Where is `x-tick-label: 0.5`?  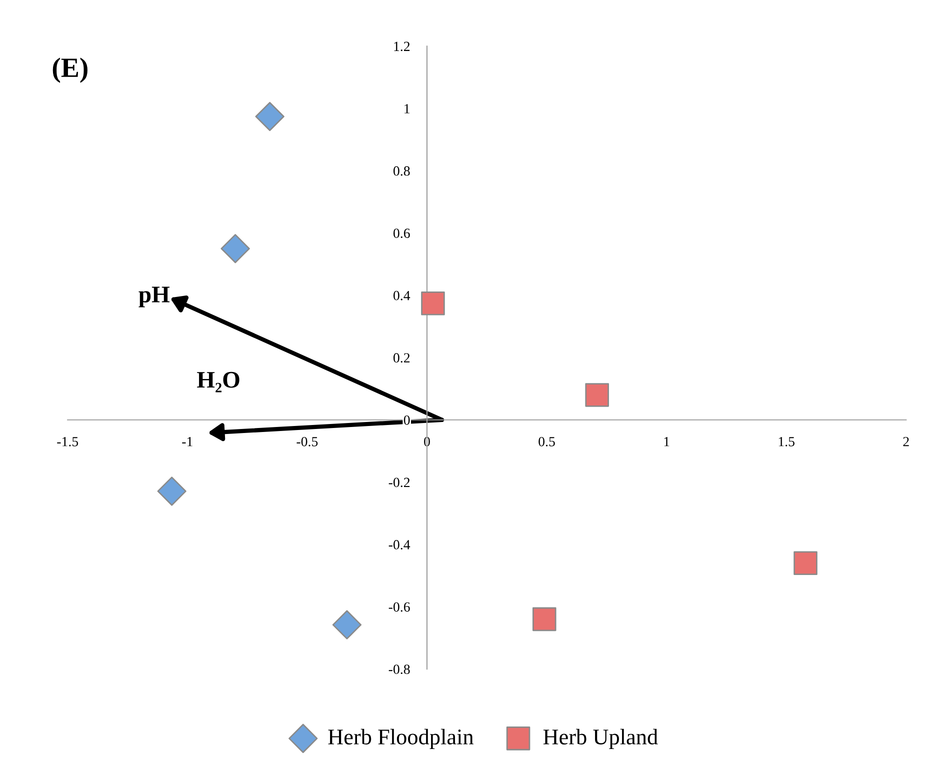 x-tick-label: 0.5 is located at coordinates (546, 441).